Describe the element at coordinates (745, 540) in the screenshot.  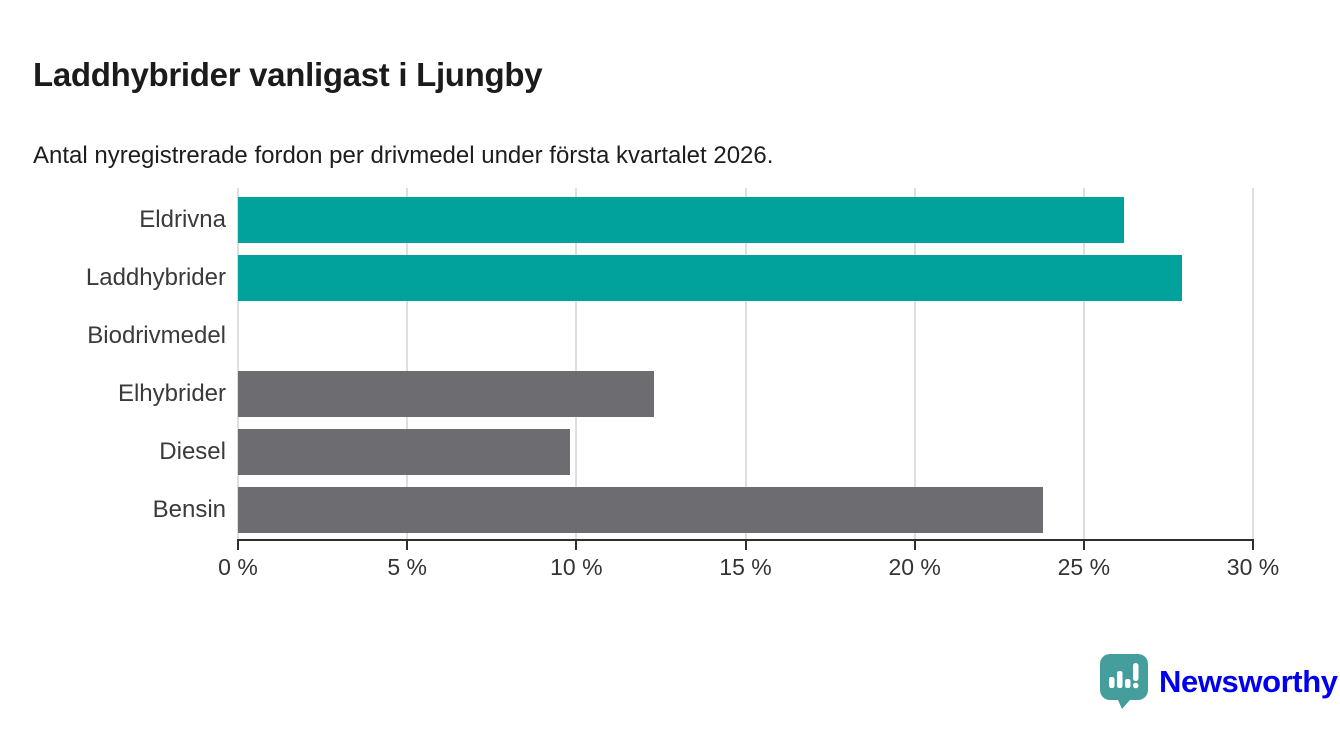
I see `x-axis-line` at that location.